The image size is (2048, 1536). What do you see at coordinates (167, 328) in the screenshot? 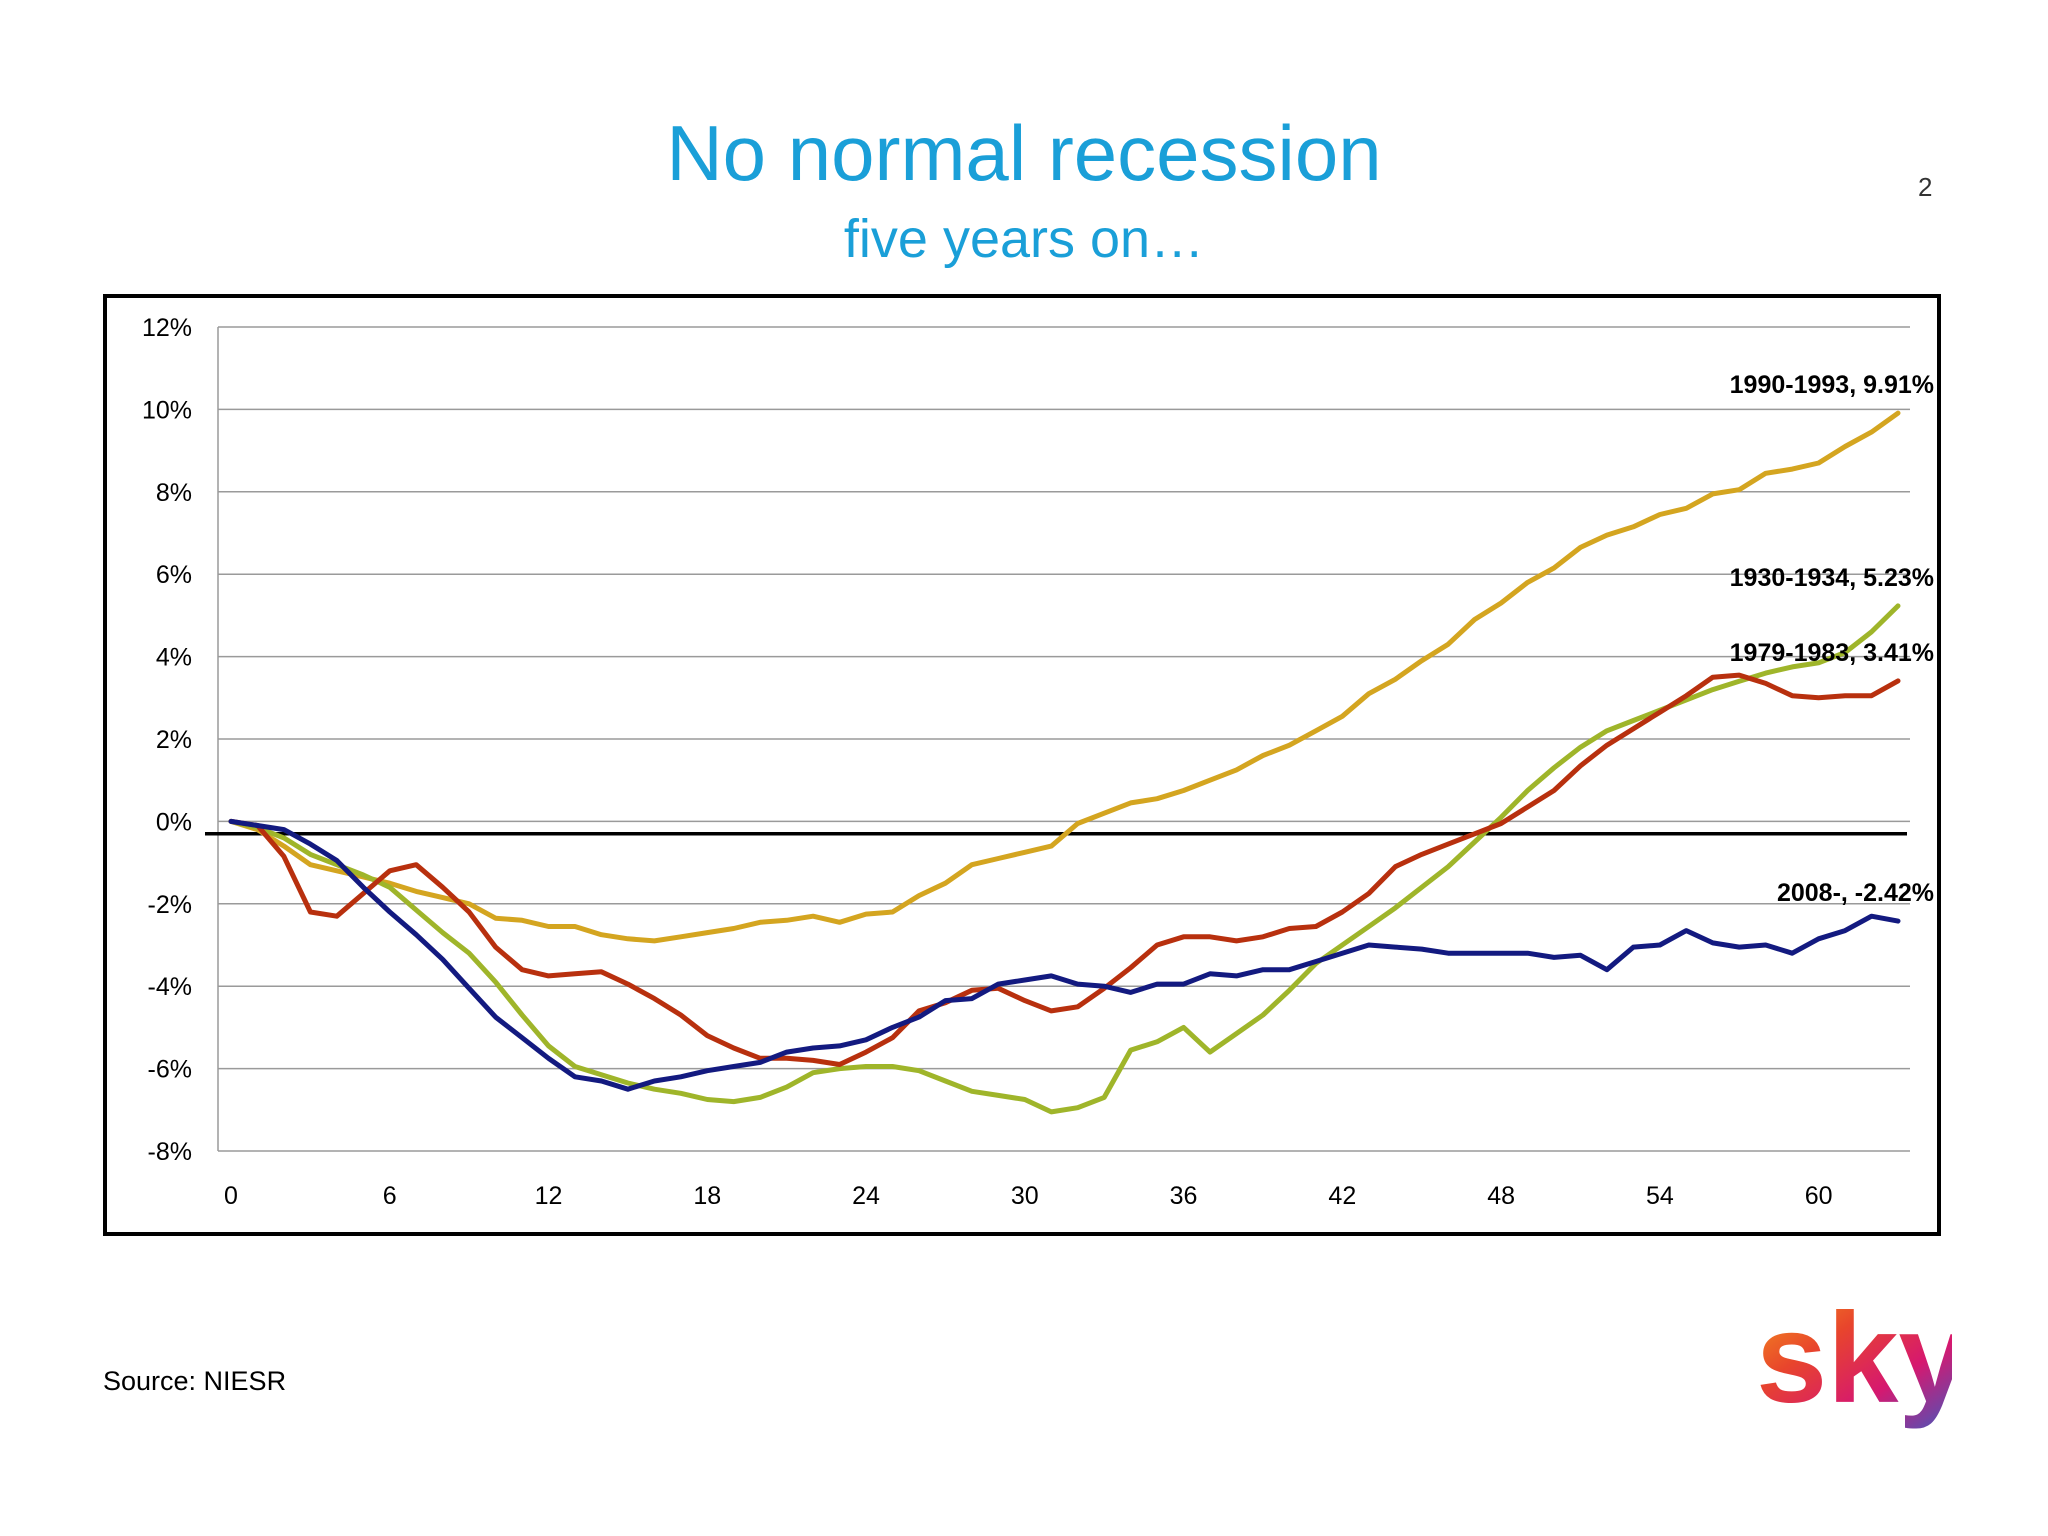
I see `y-tick-label: 12%` at bounding box center [167, 328].